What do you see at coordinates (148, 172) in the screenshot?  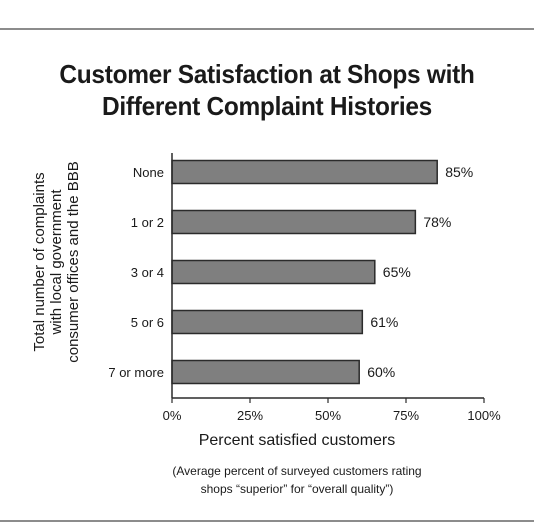 I see `category-label: None` at bounding box center [148, 172].